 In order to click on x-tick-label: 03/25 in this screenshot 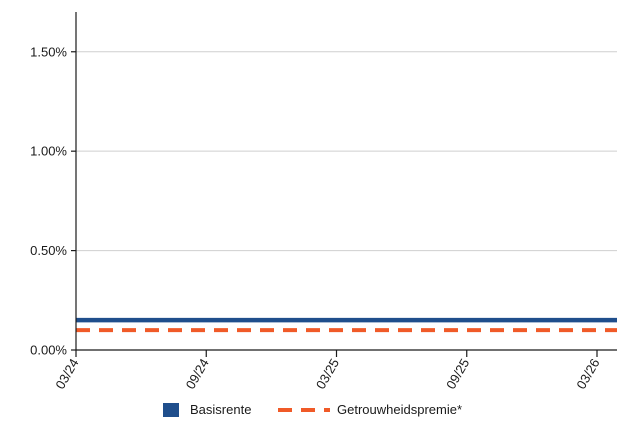, I will do `click(327, 374)`.